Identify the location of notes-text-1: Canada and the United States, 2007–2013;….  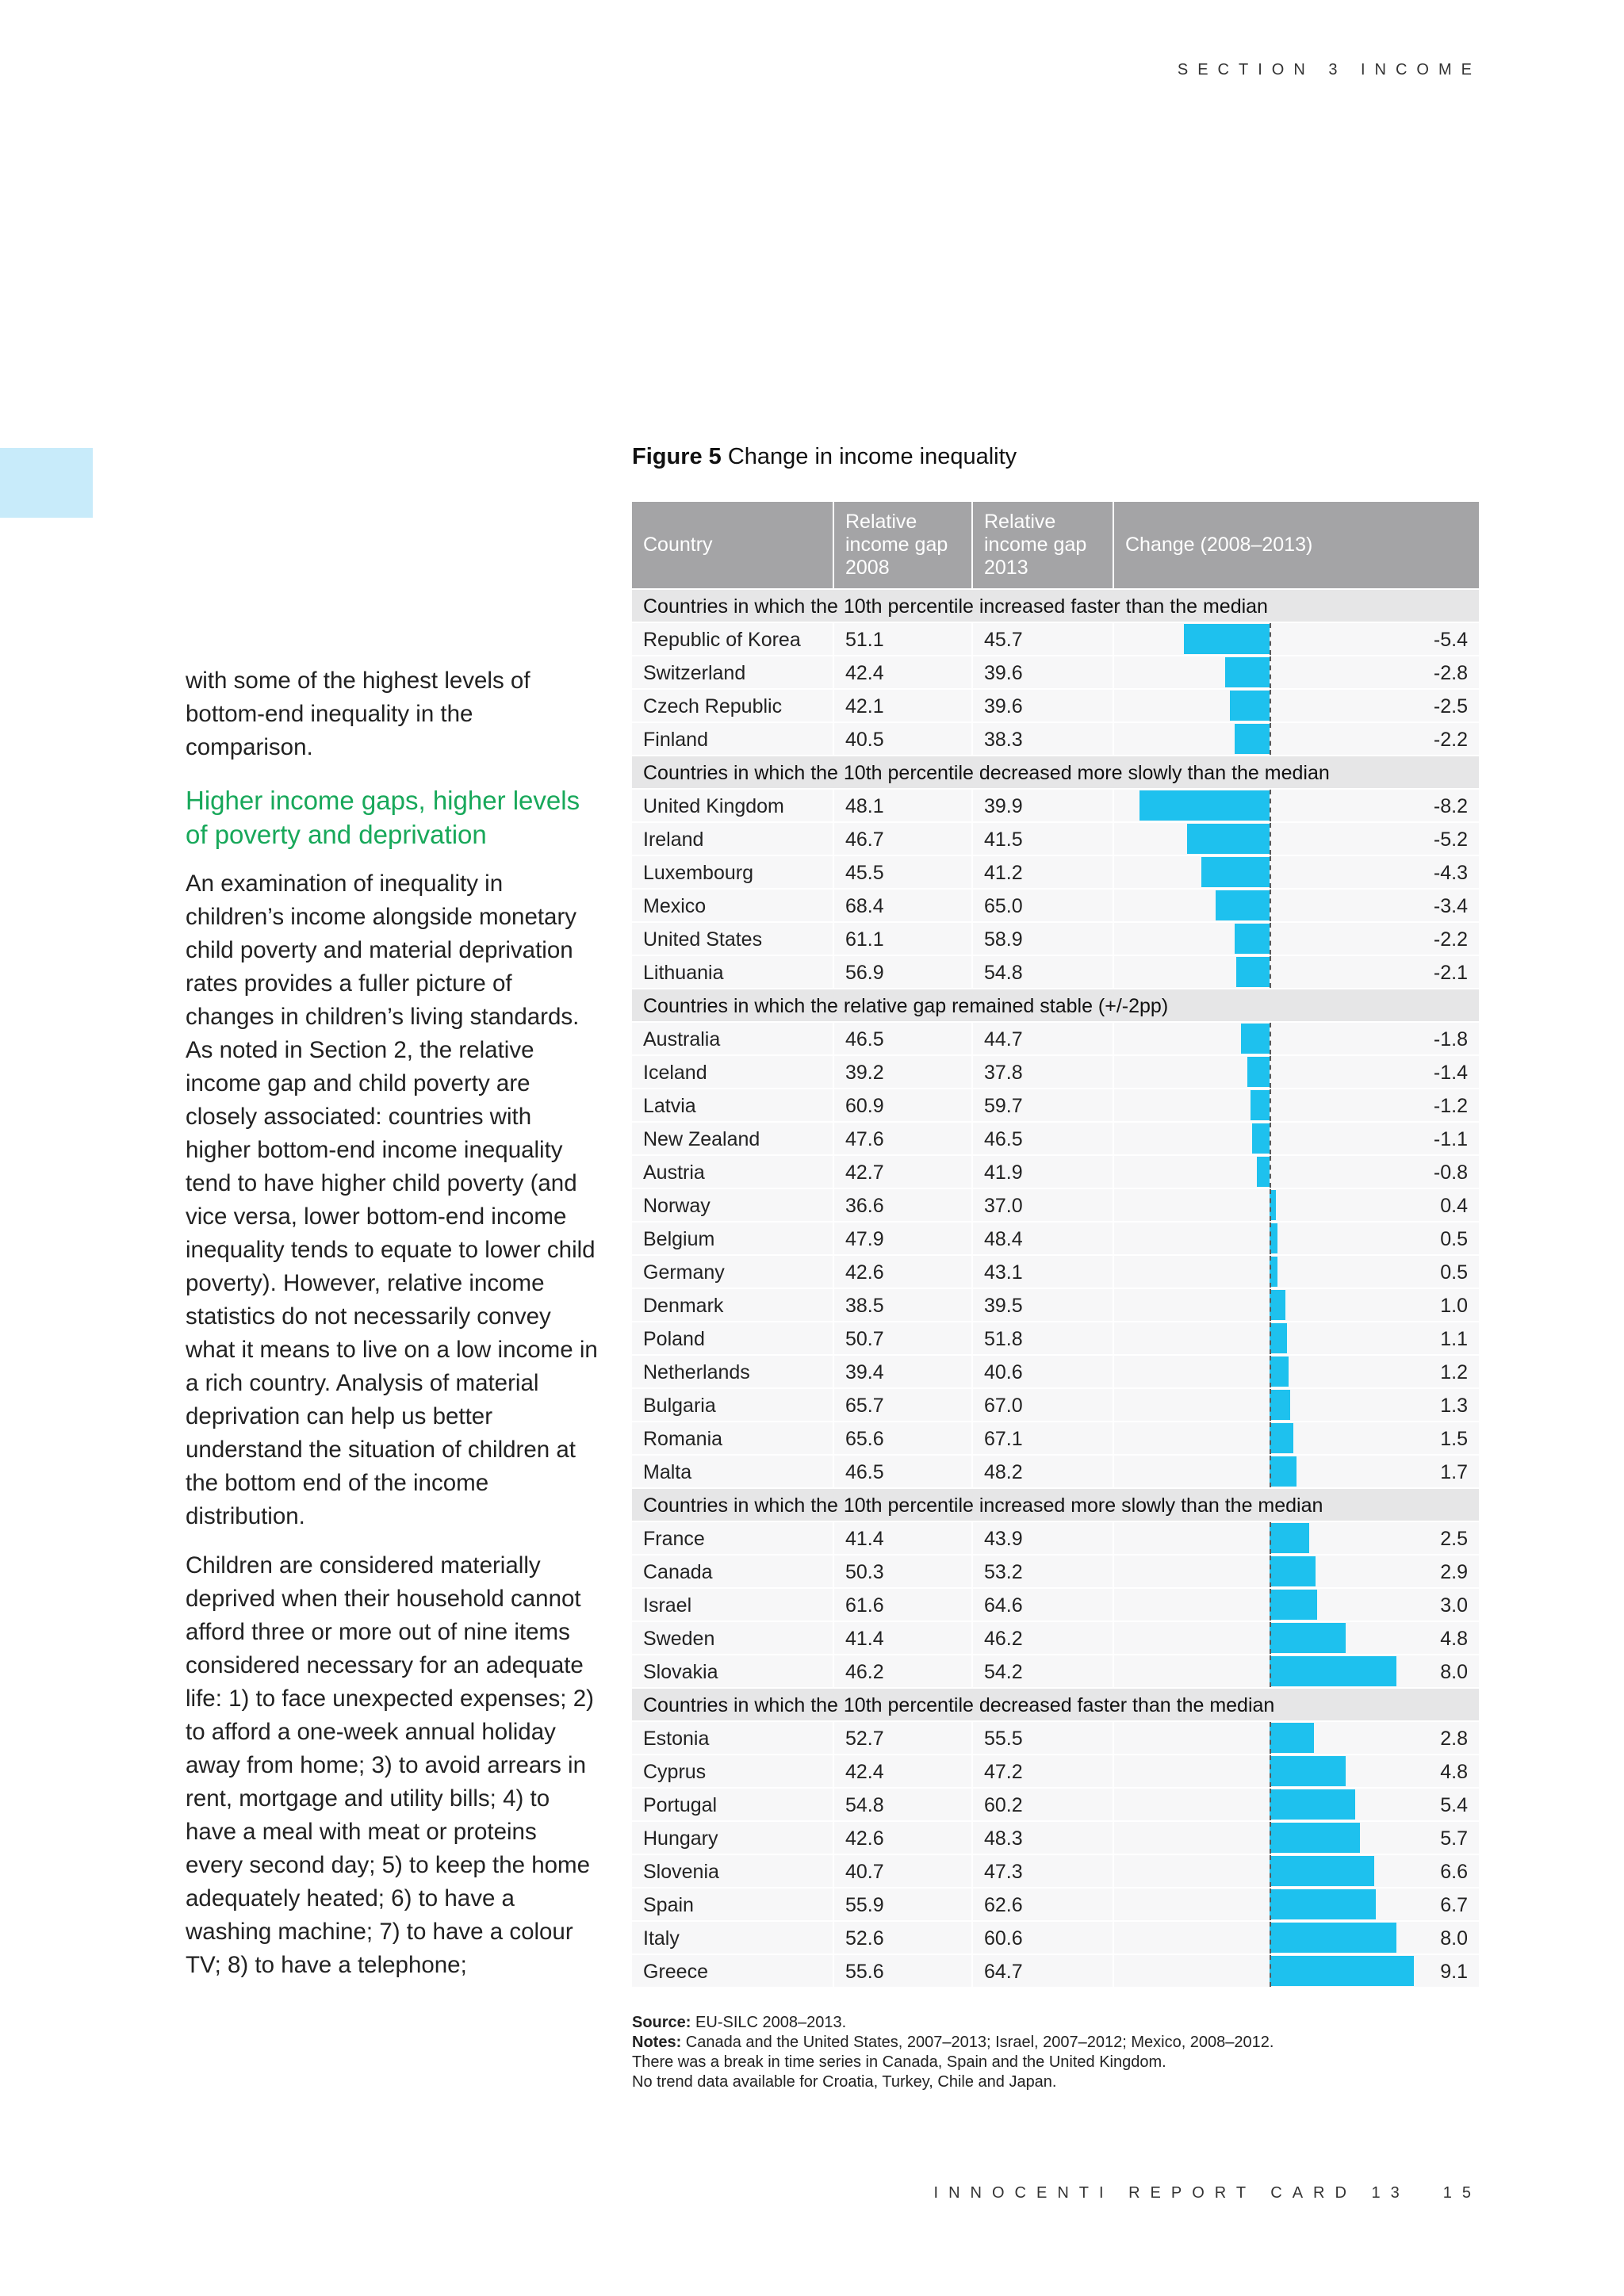
(979, 2043).